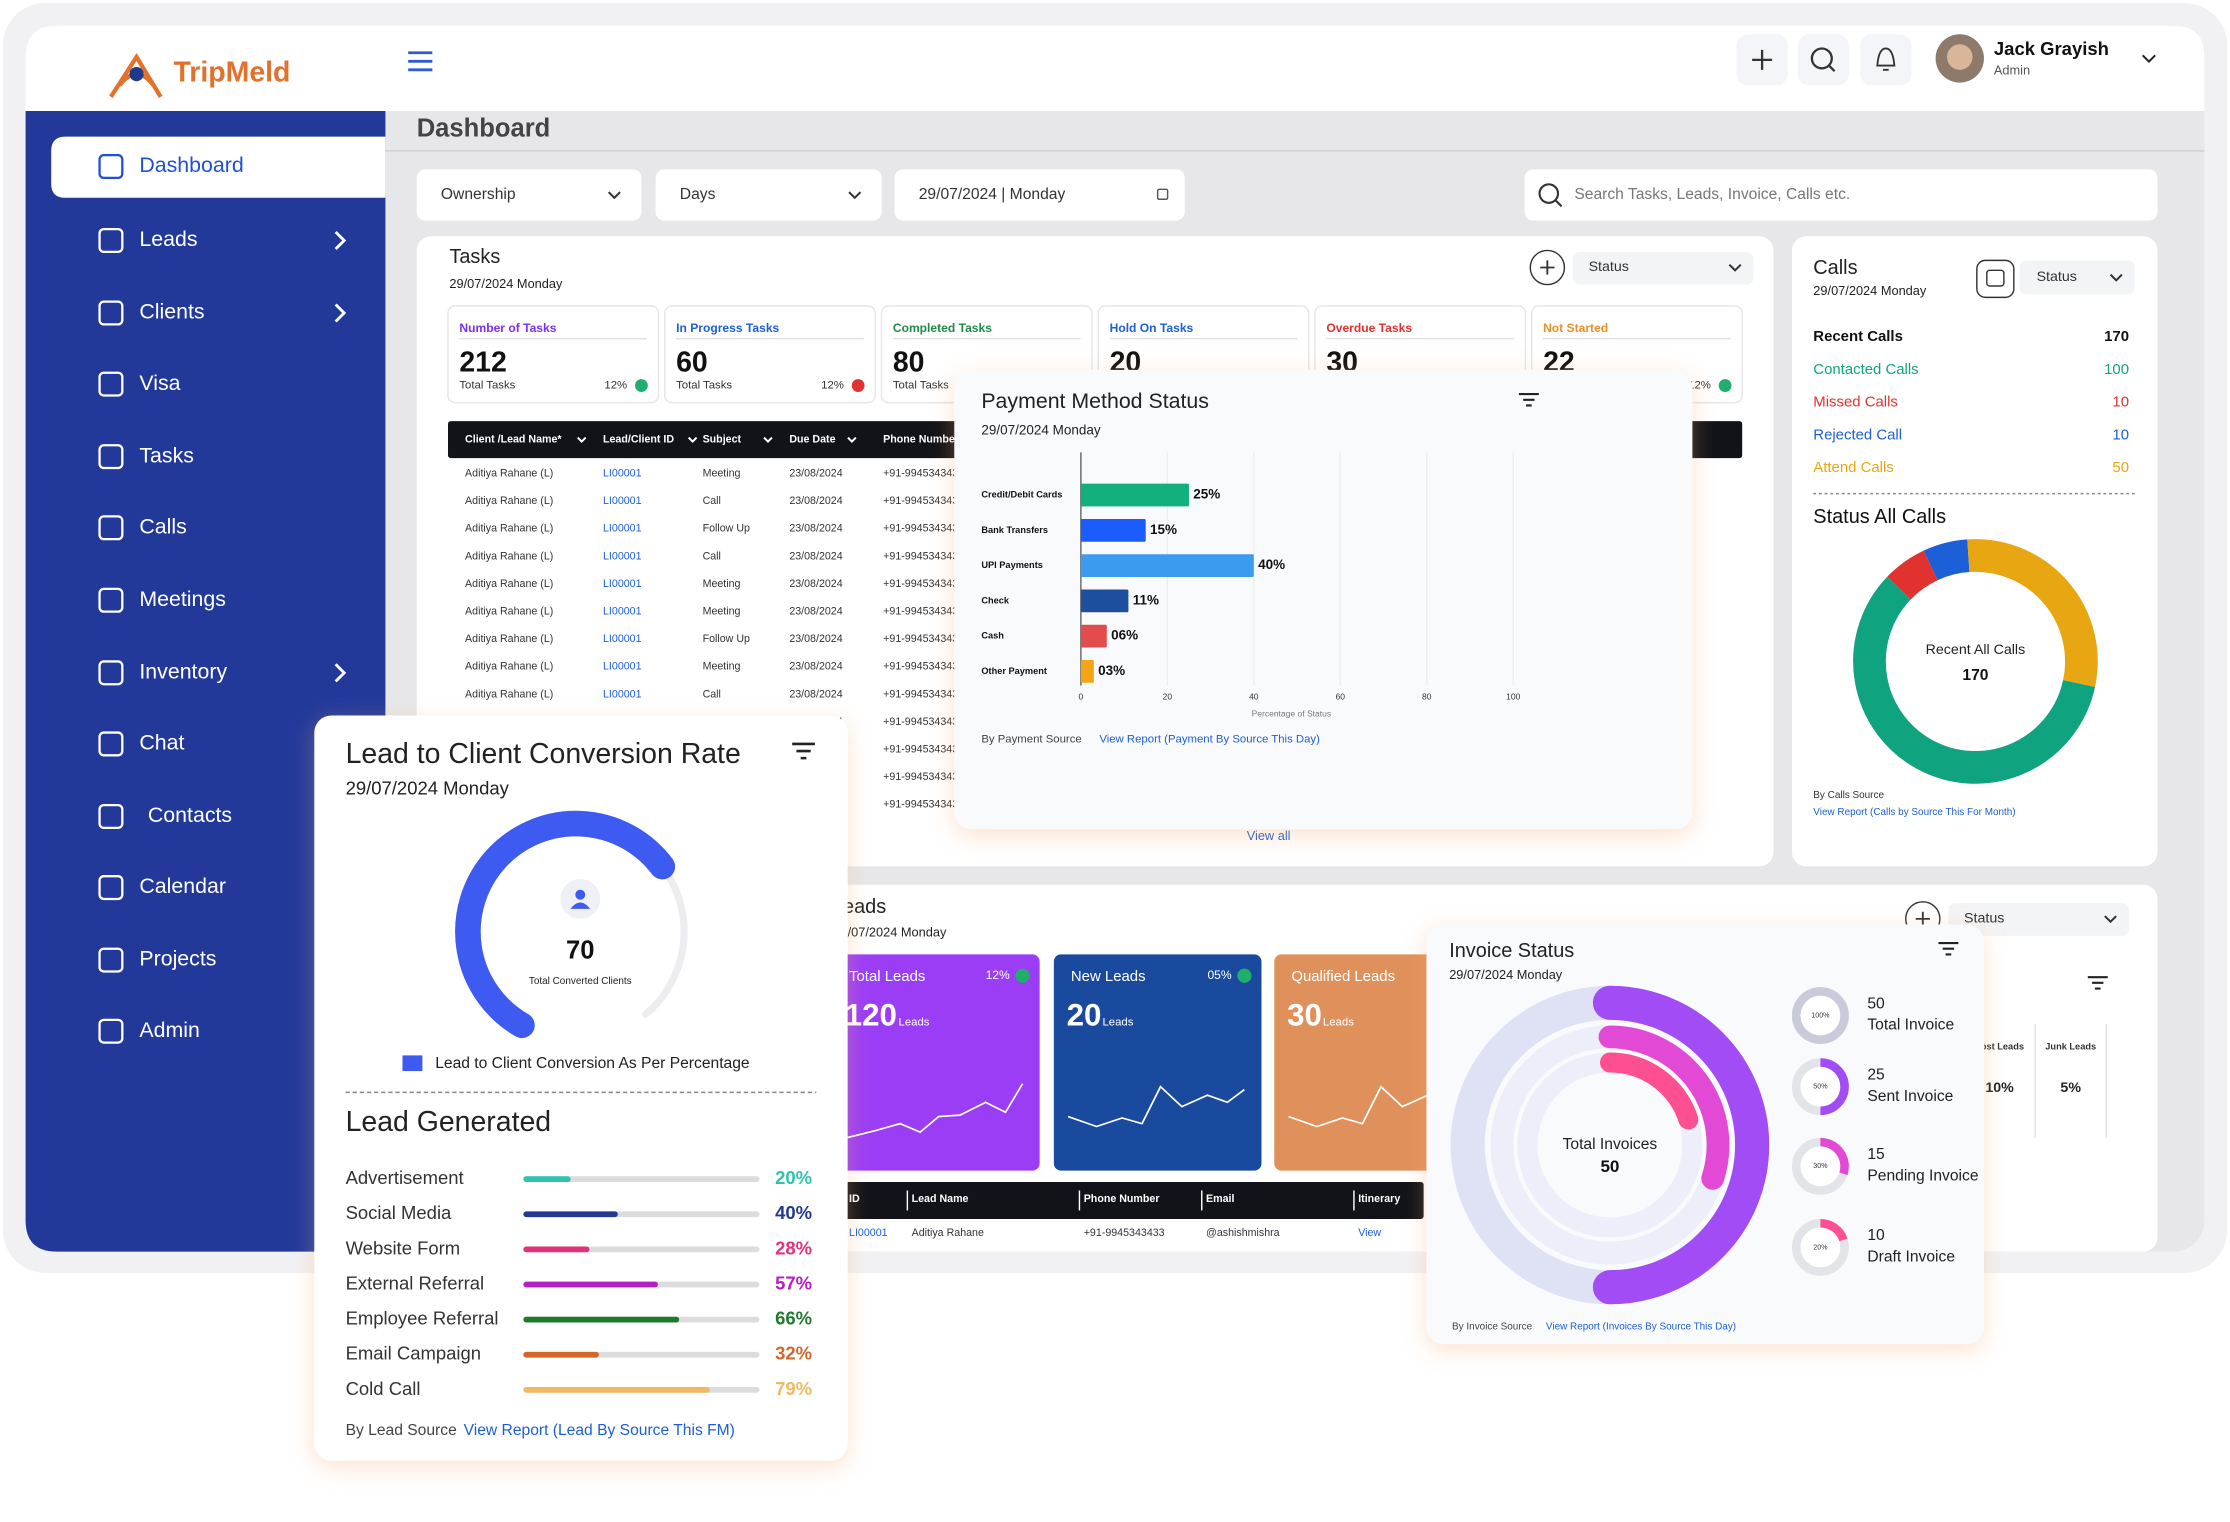  I want to click on call-count: 170, so click(2116, 336).